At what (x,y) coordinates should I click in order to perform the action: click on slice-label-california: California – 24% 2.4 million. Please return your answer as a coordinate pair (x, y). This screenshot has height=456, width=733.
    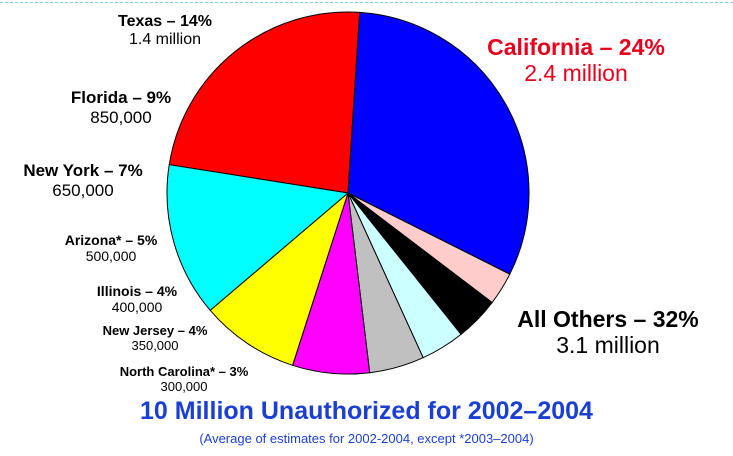
    Looking at the image, I should click on (576, 60).